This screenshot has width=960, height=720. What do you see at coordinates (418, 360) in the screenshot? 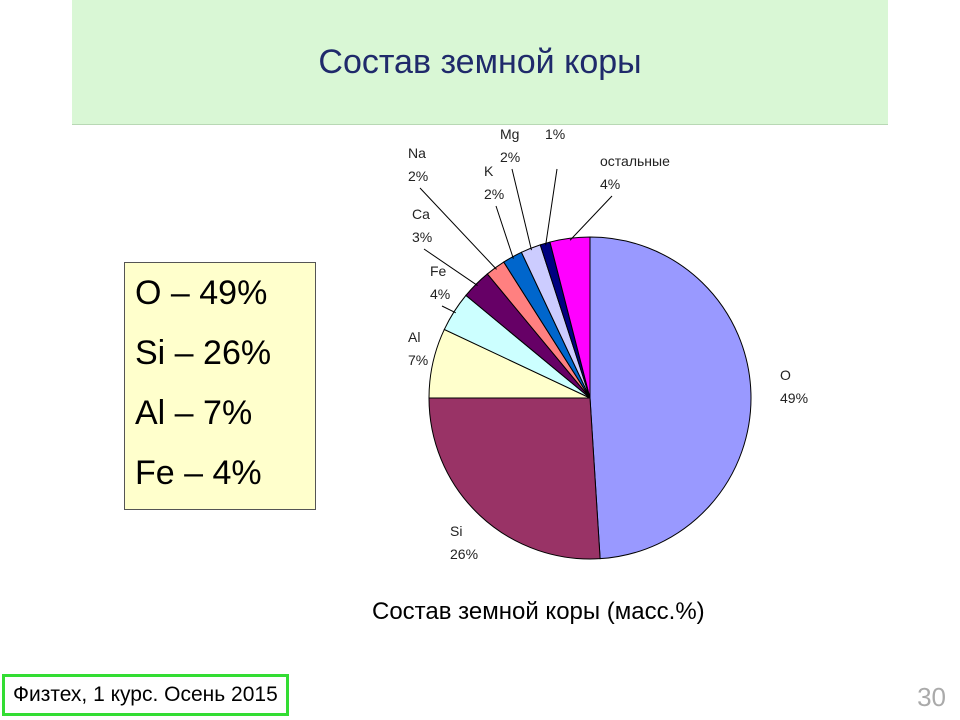
I see `slice-label: 7%` at bounding box center [418, 360].